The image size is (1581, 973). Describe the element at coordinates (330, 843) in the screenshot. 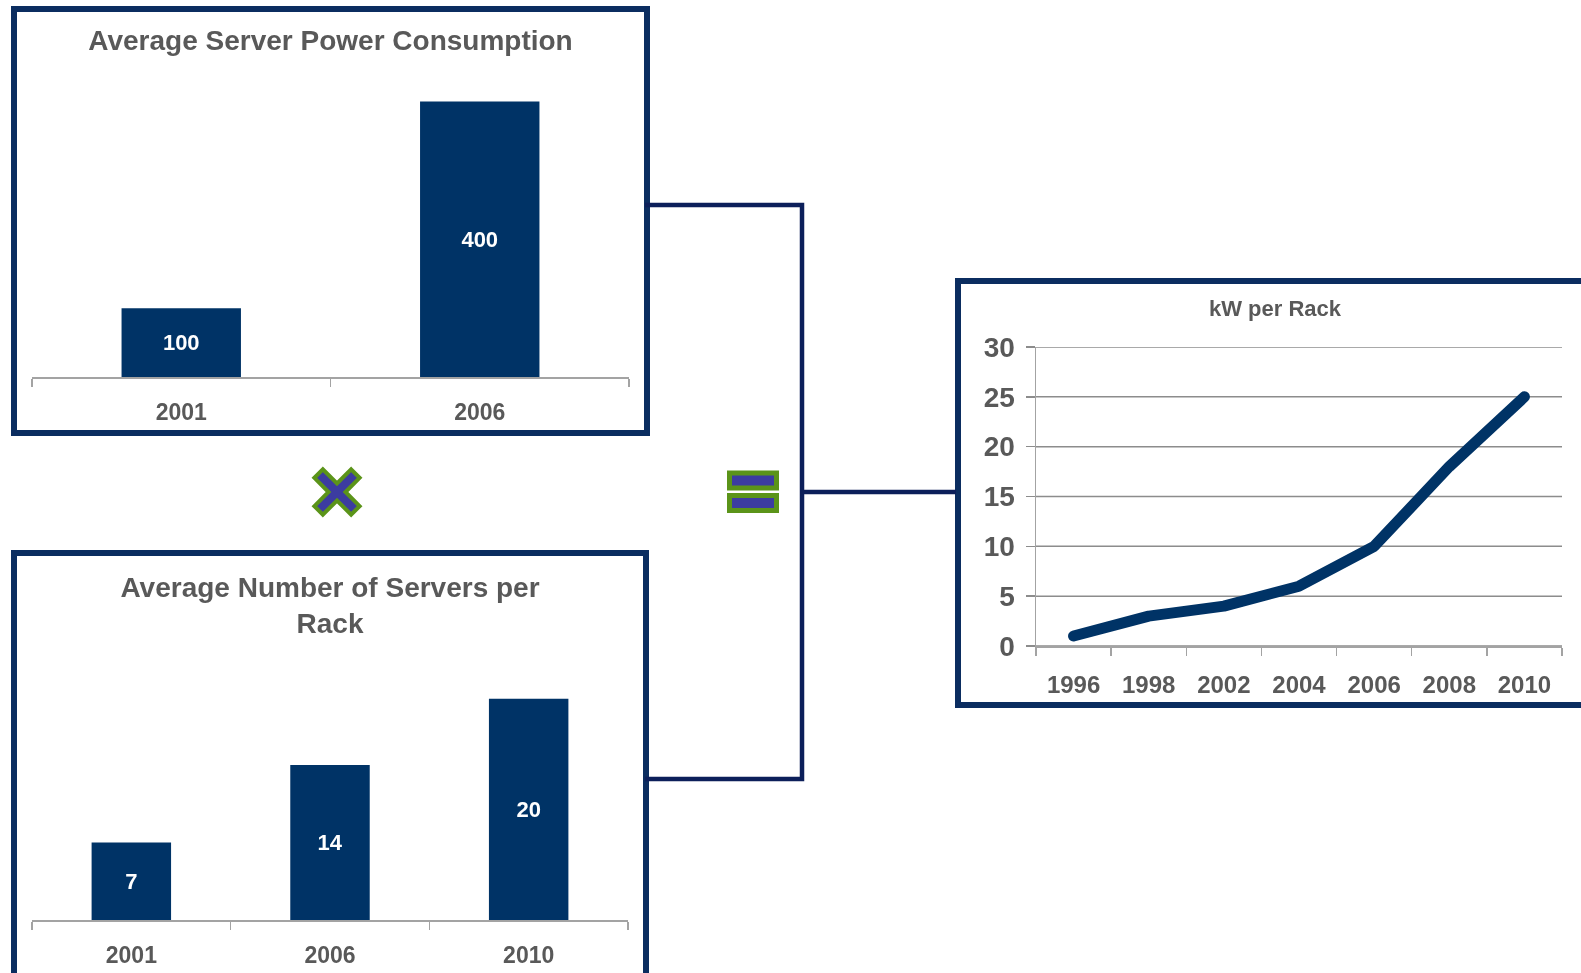

I see `data-label: 14` at that location.